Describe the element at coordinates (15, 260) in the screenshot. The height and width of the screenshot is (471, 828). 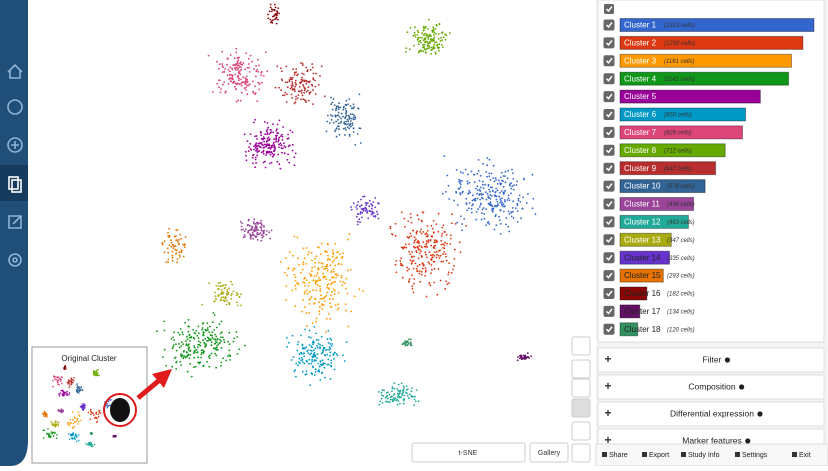
I see `settings-icon` at that location.